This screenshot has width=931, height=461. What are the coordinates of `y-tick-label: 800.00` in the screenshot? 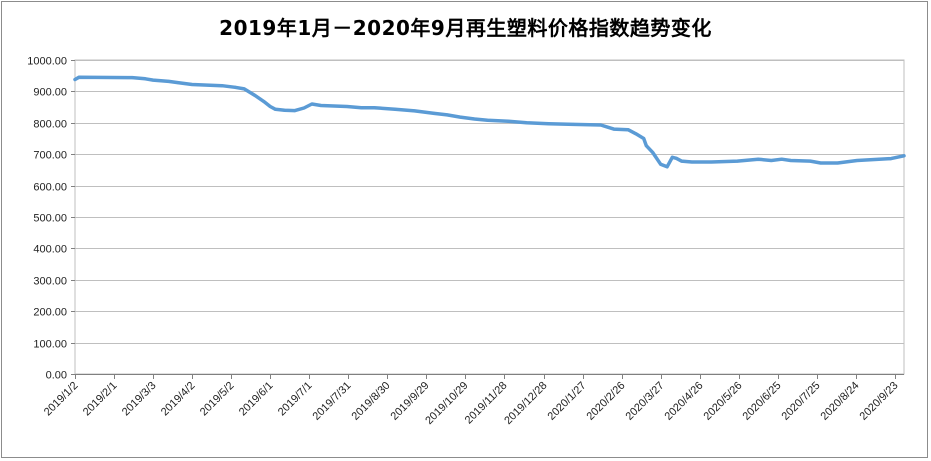 It's located at (50, 125).